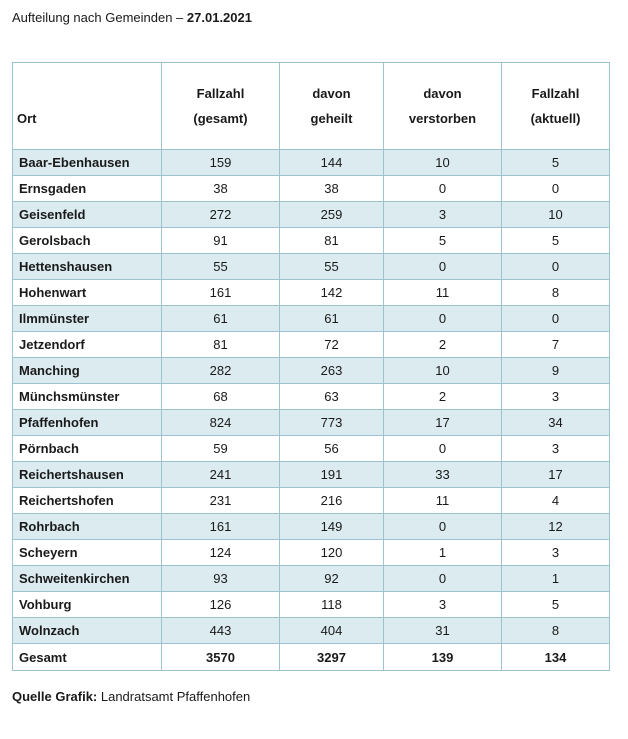 The height and width of the screenshot is (739, 628). I want to click on cell-value: 142, so click(331, 292).